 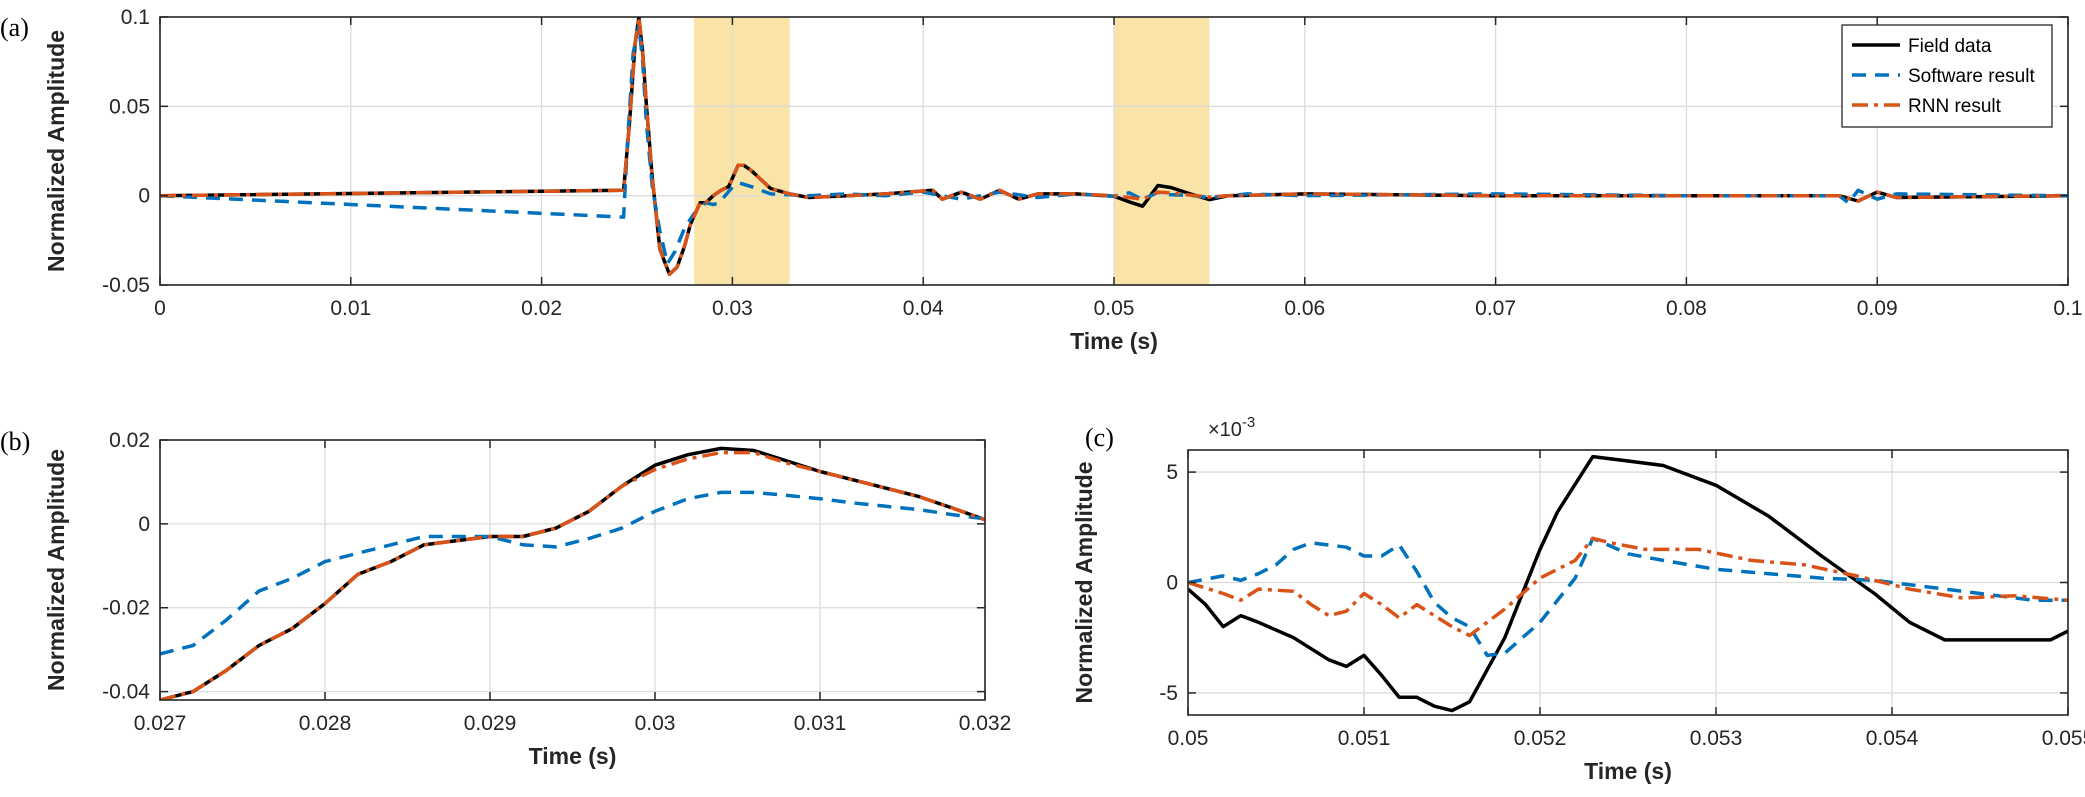 I want to click on x-tick-label: 0.054, so click(x=1892, y=738).